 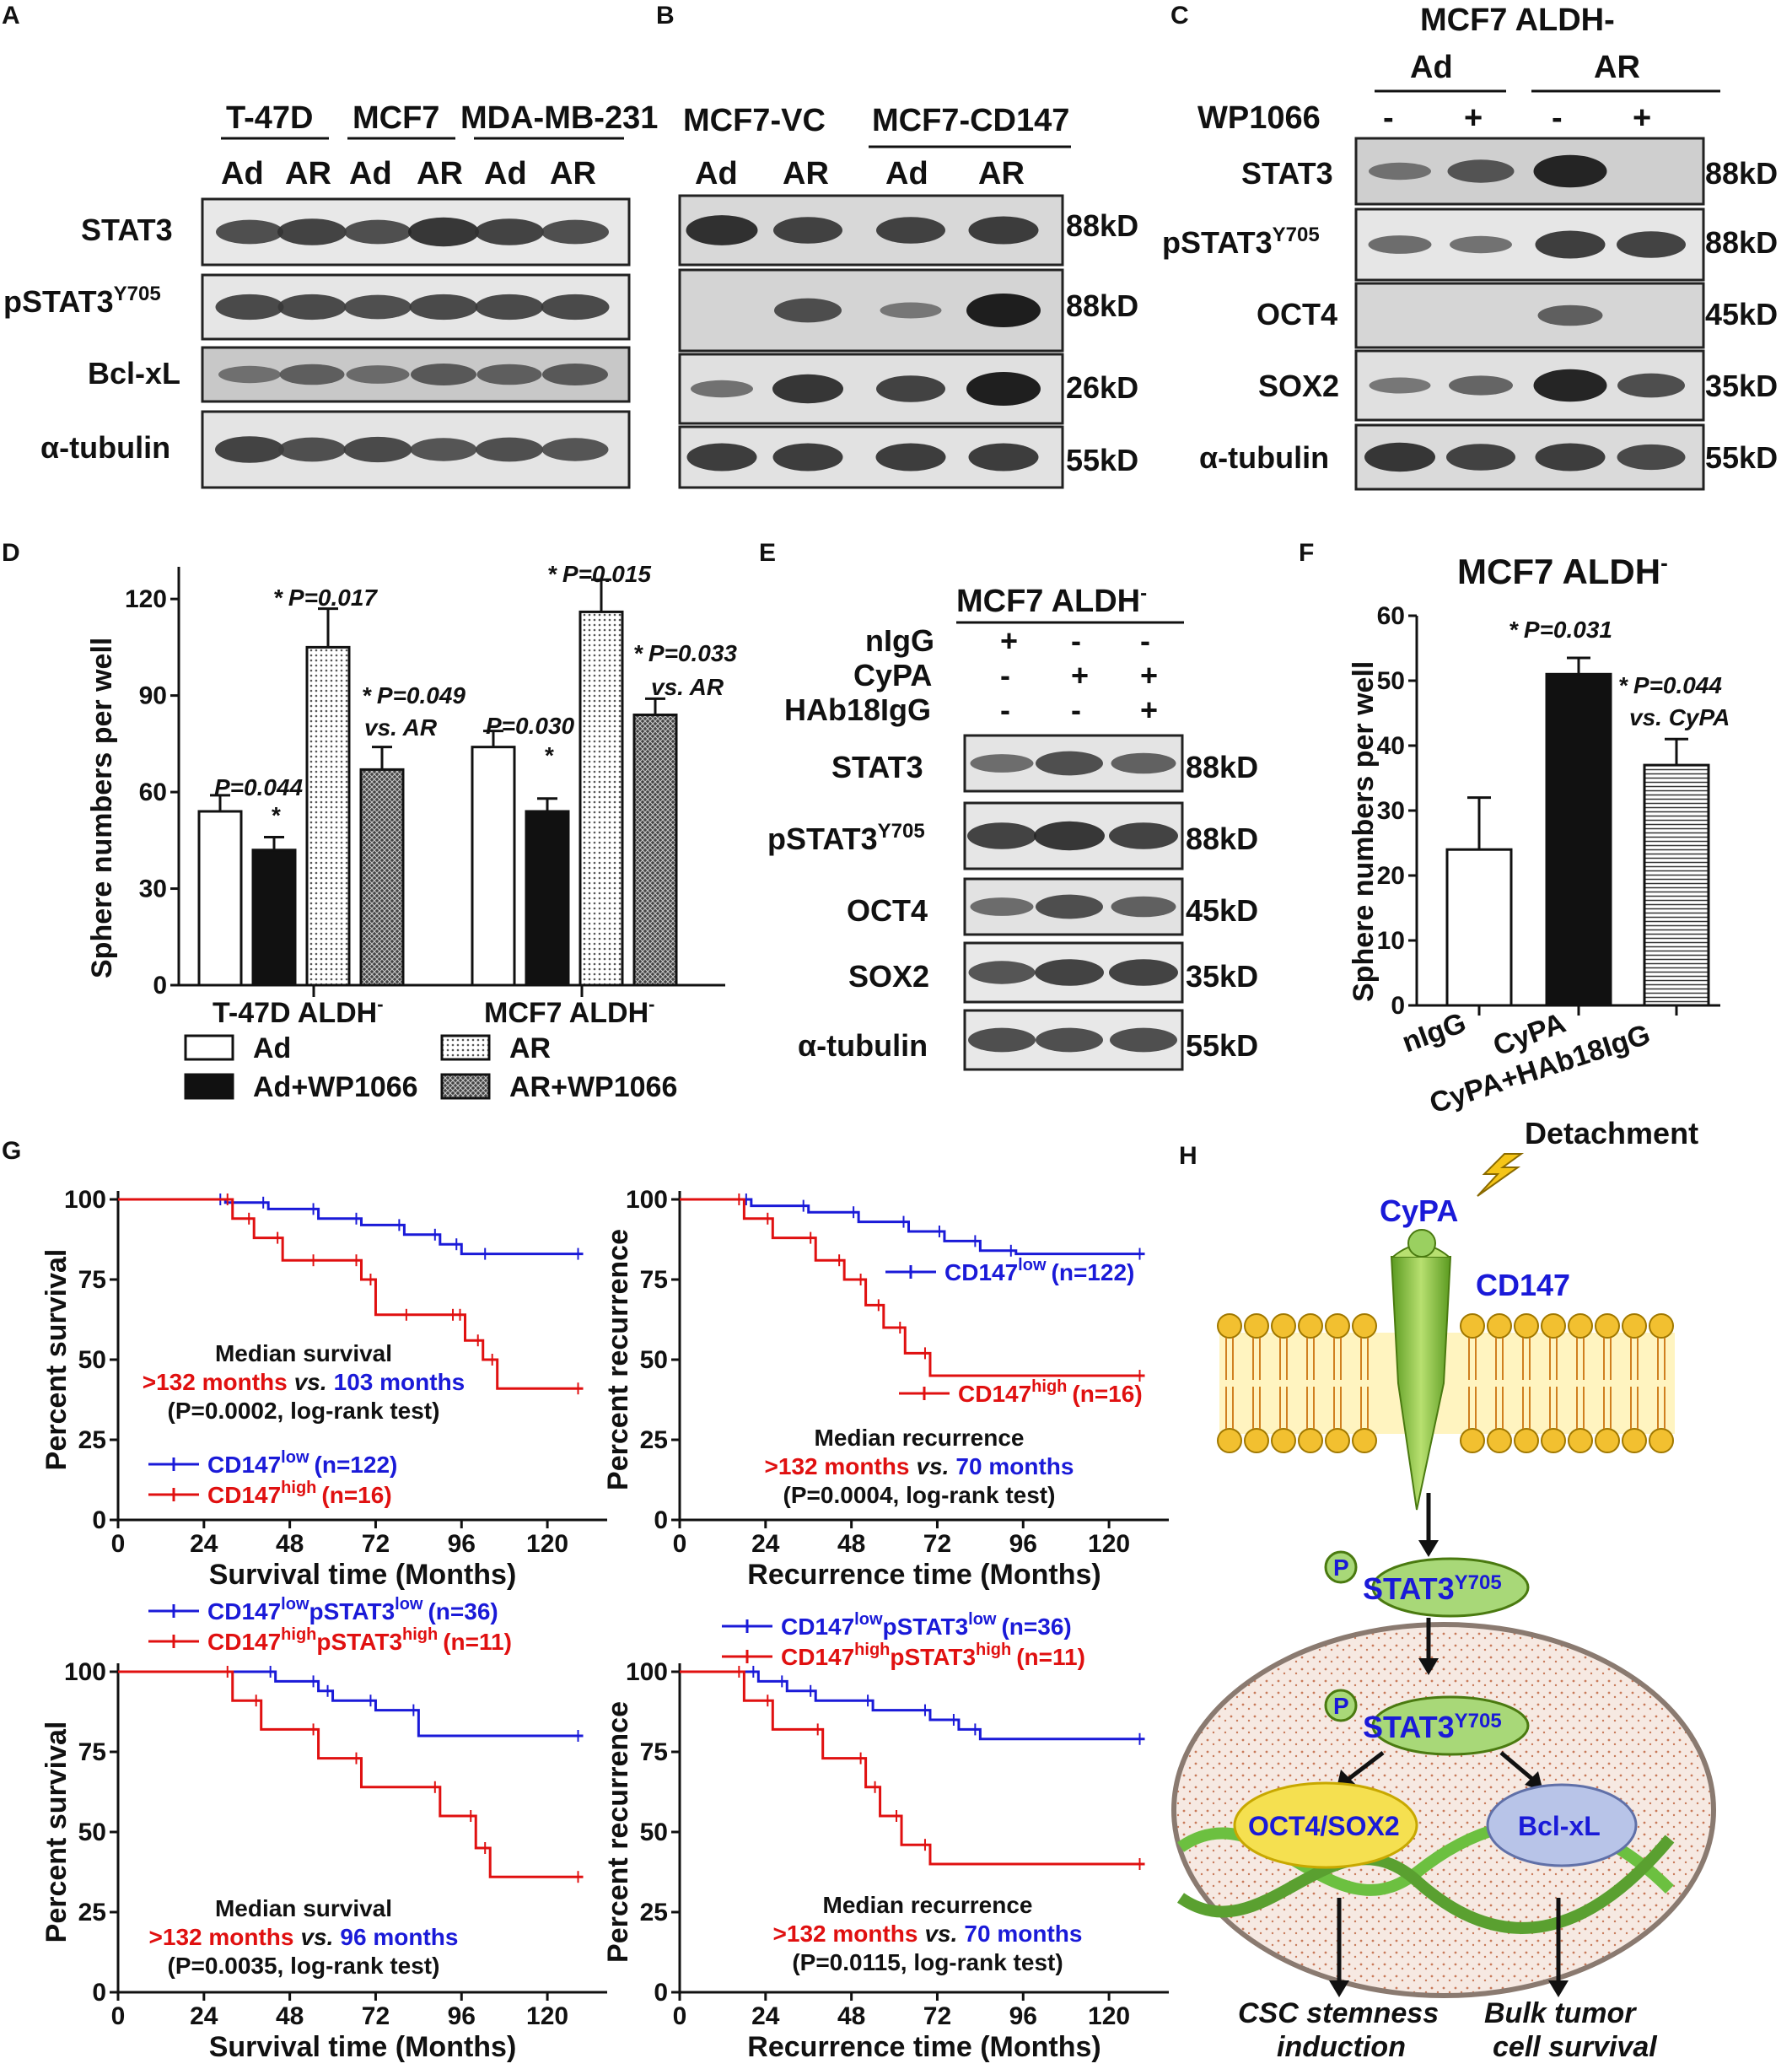 What do you see at coordinates (1562, 1825) in the screenshot?
I see `bclxl-blob` at bounding box center [1562, 1825].